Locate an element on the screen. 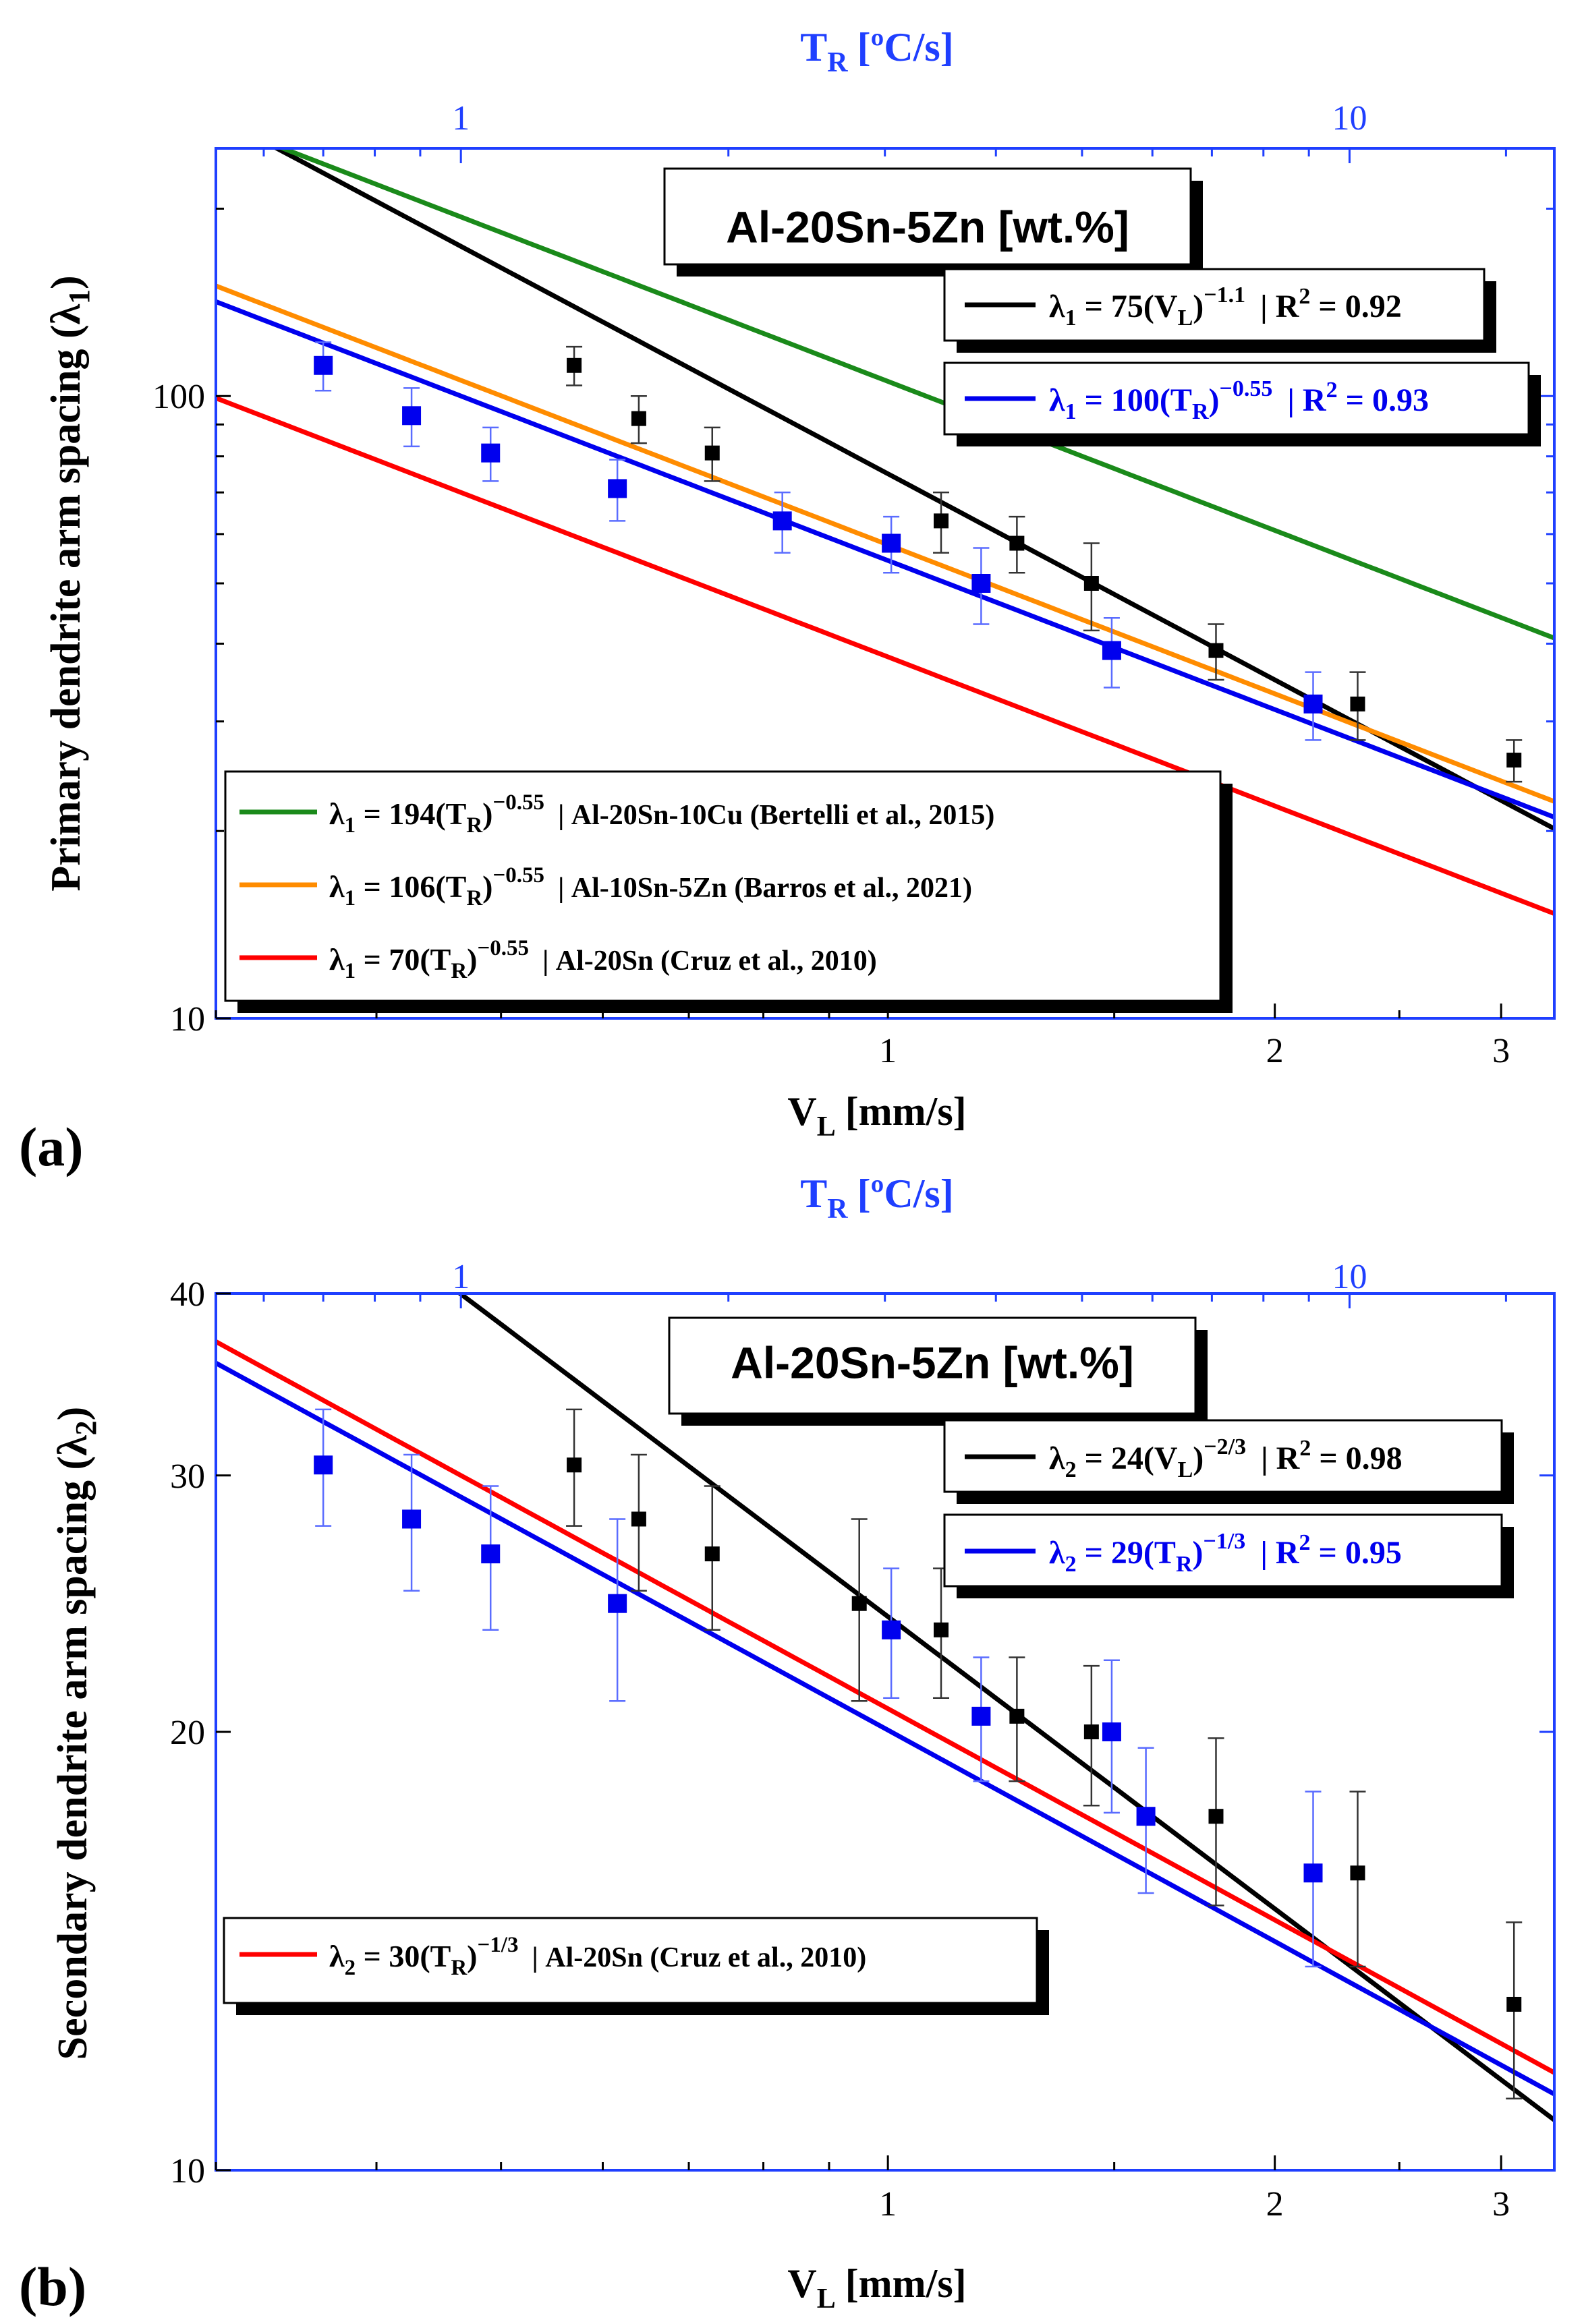 The width and height of the screenshot is (1584, 2324). chart-b-x2label: TR [ºC/s] is located at coordinates (877, 1198).